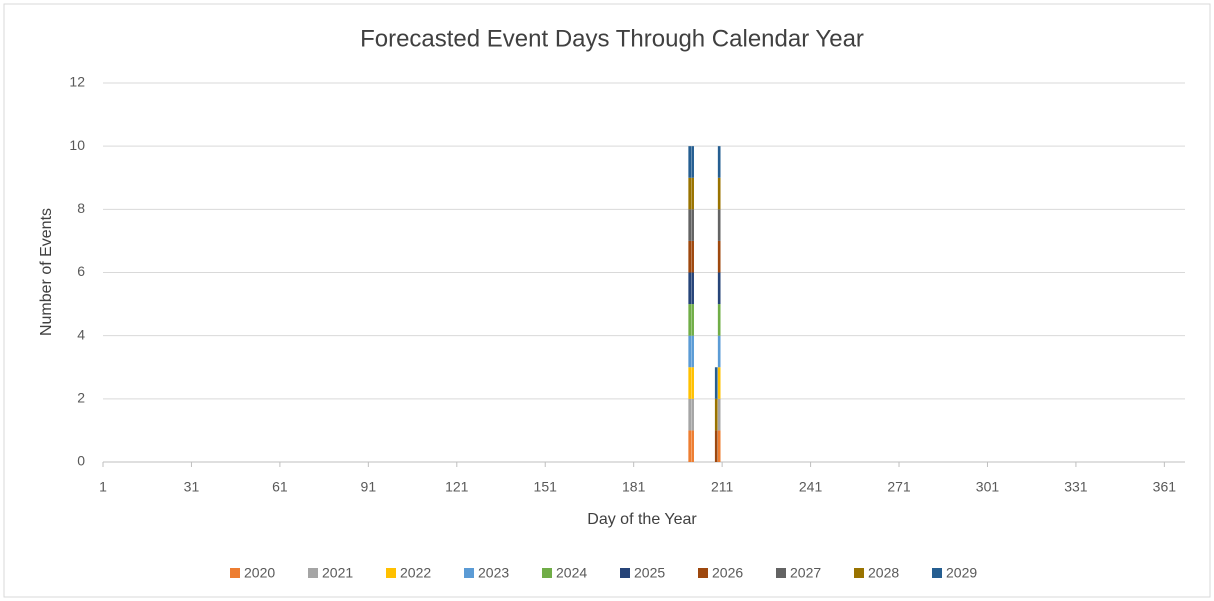  I want to click on legend-label: 2026, so click(727, 573).